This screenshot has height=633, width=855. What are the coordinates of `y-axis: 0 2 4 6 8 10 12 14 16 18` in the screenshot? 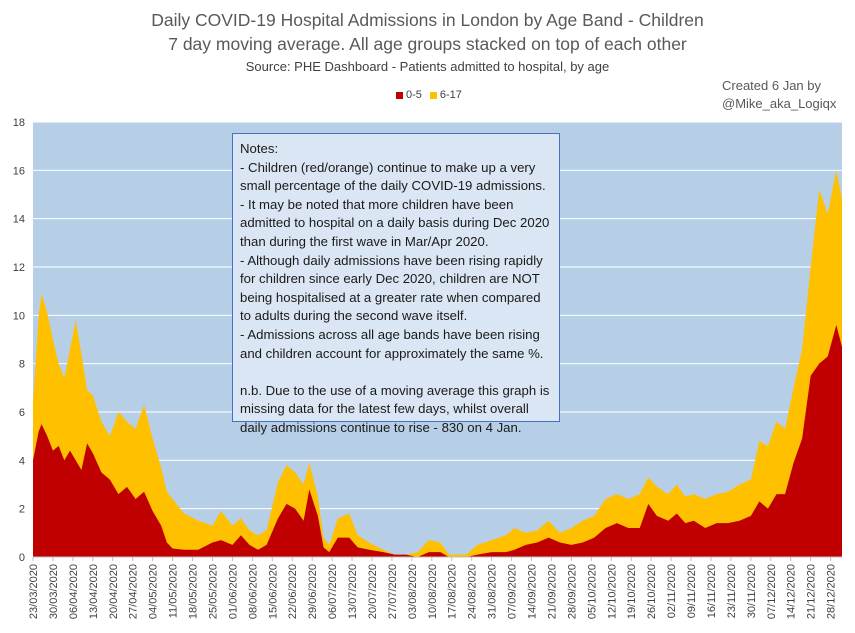 It's located at (19, 340).